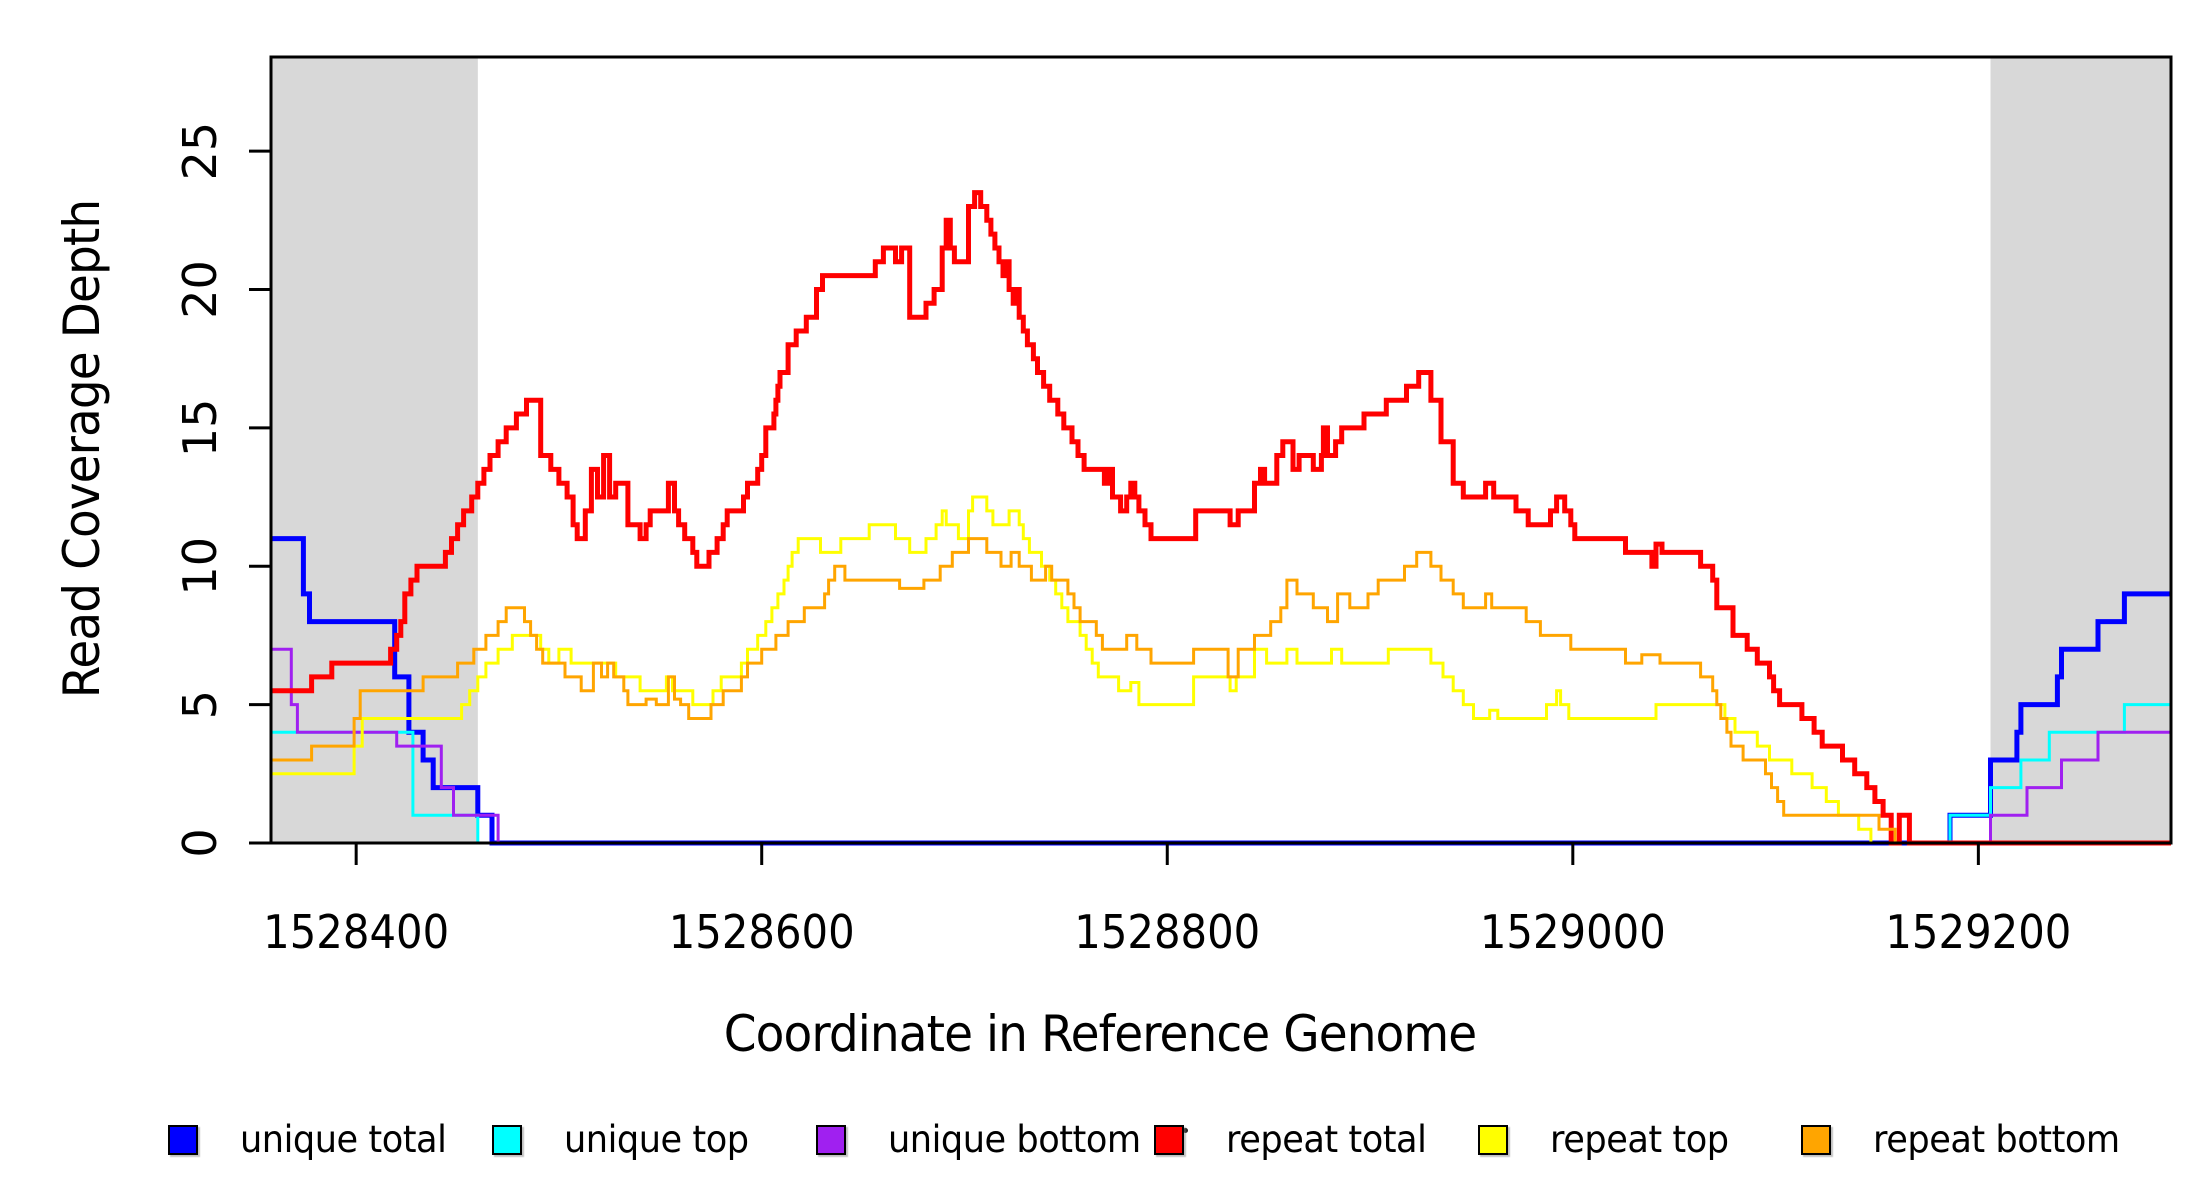 The image size is (2200, 1200). Describe the element at coordinates (1221, 774) in the screenshot. I see `series-unique-top` at that location.